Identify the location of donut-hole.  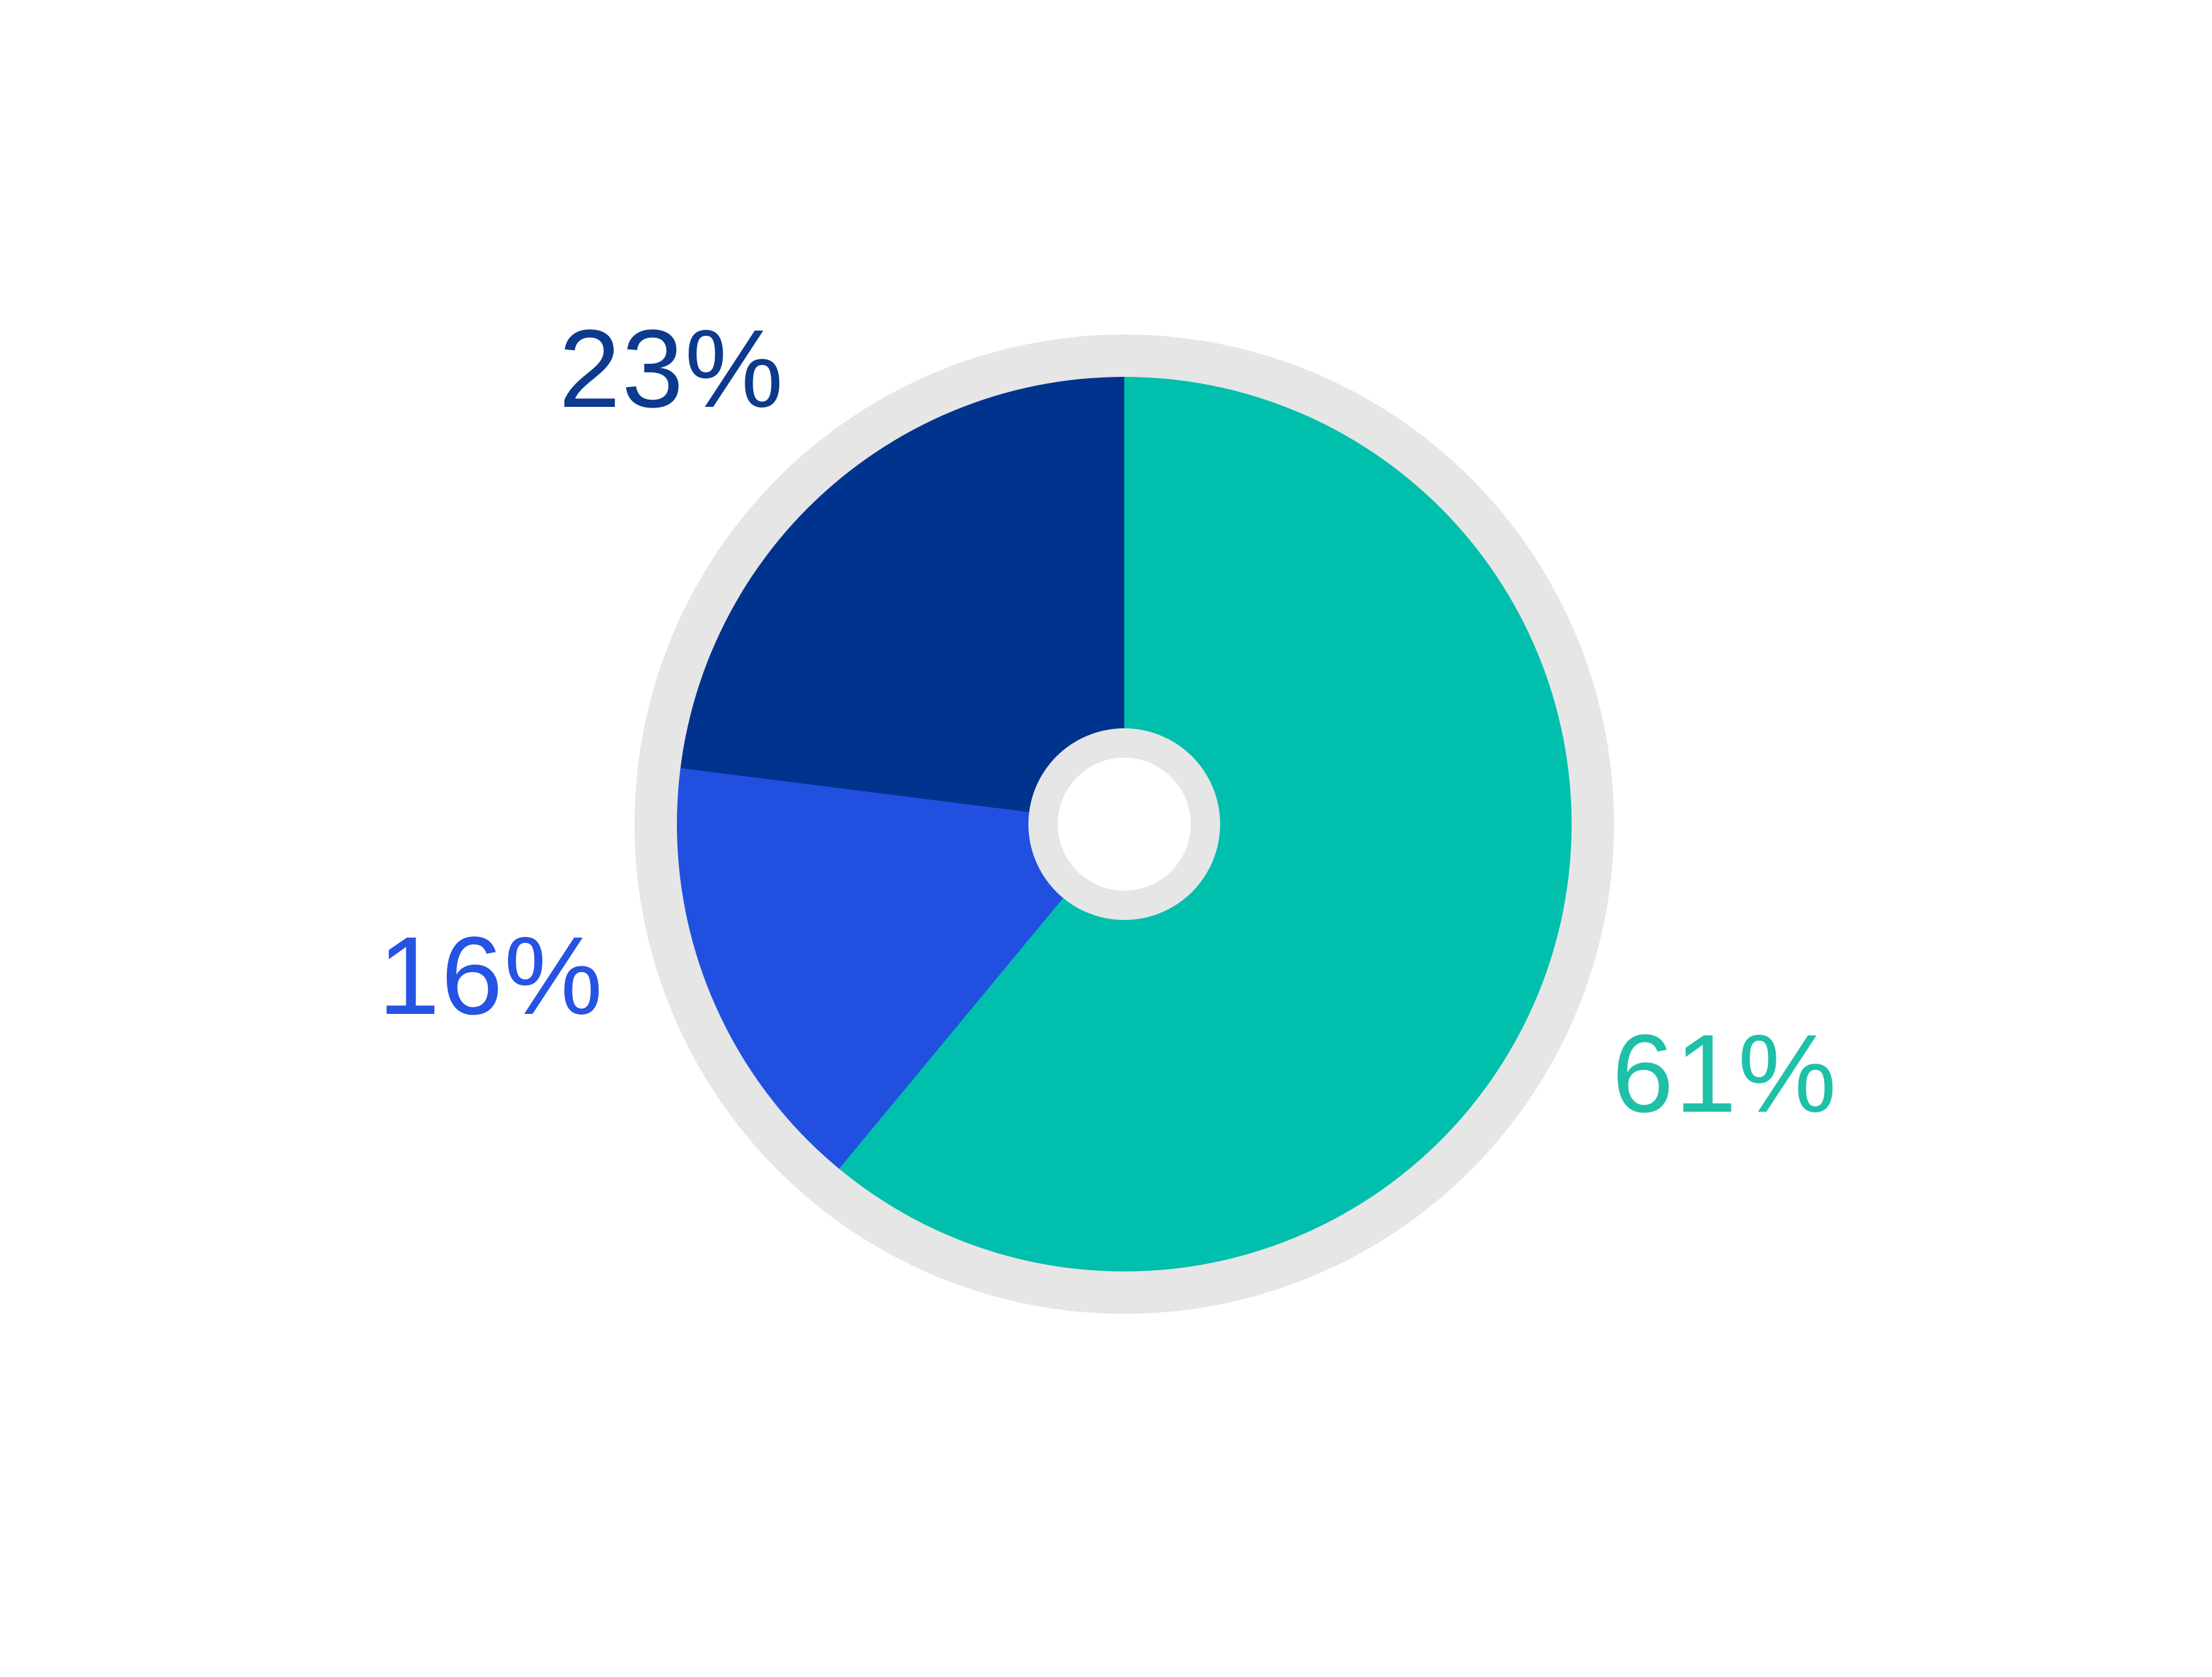
(1124, 824).